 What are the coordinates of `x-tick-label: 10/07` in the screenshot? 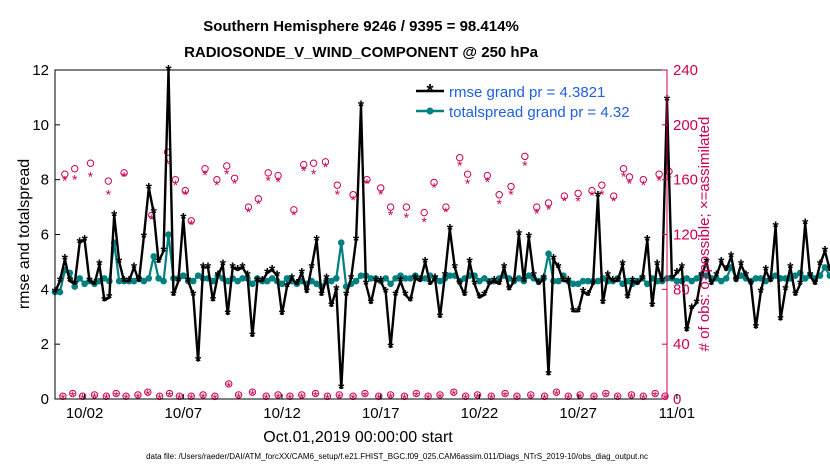 It's located at (184, 413).